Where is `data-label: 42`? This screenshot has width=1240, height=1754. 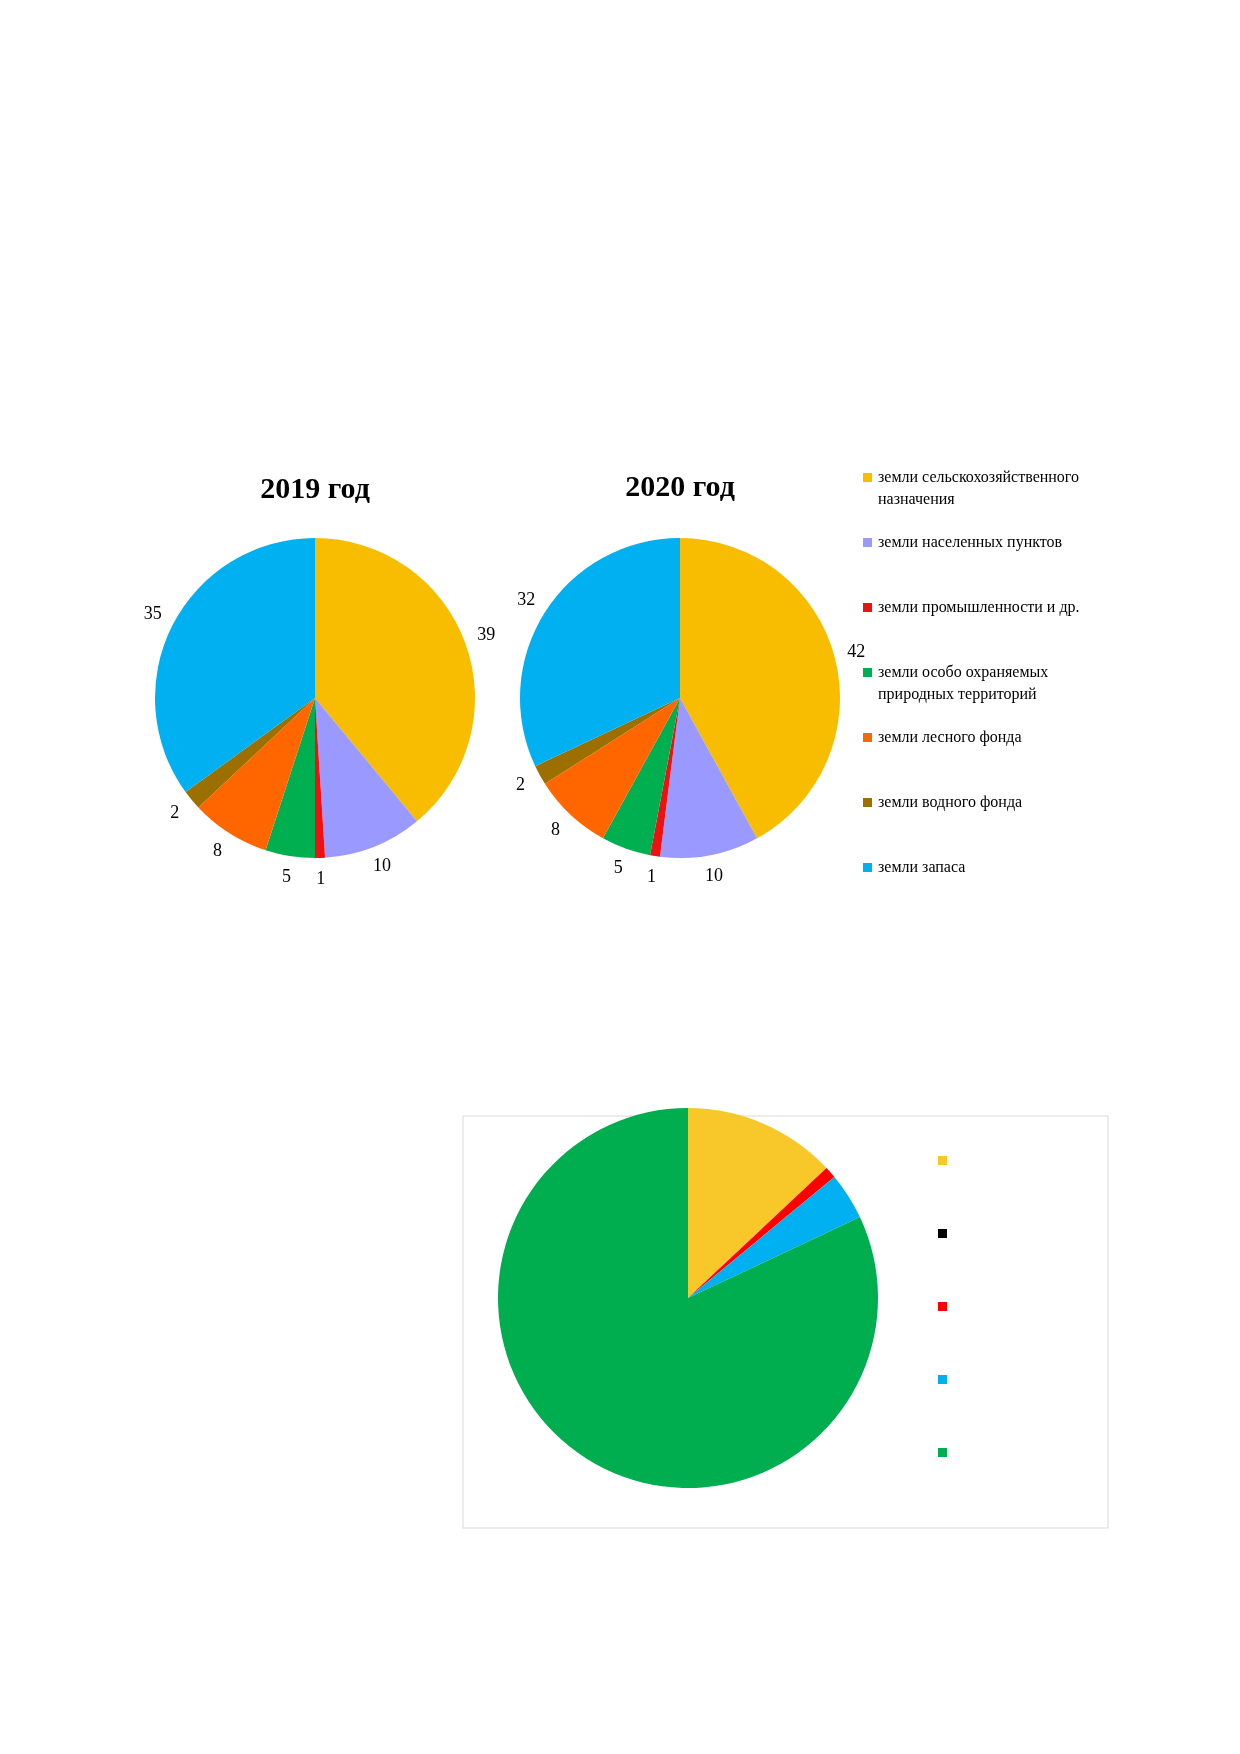 data-label: 42 is located at coordinates (856, 650).